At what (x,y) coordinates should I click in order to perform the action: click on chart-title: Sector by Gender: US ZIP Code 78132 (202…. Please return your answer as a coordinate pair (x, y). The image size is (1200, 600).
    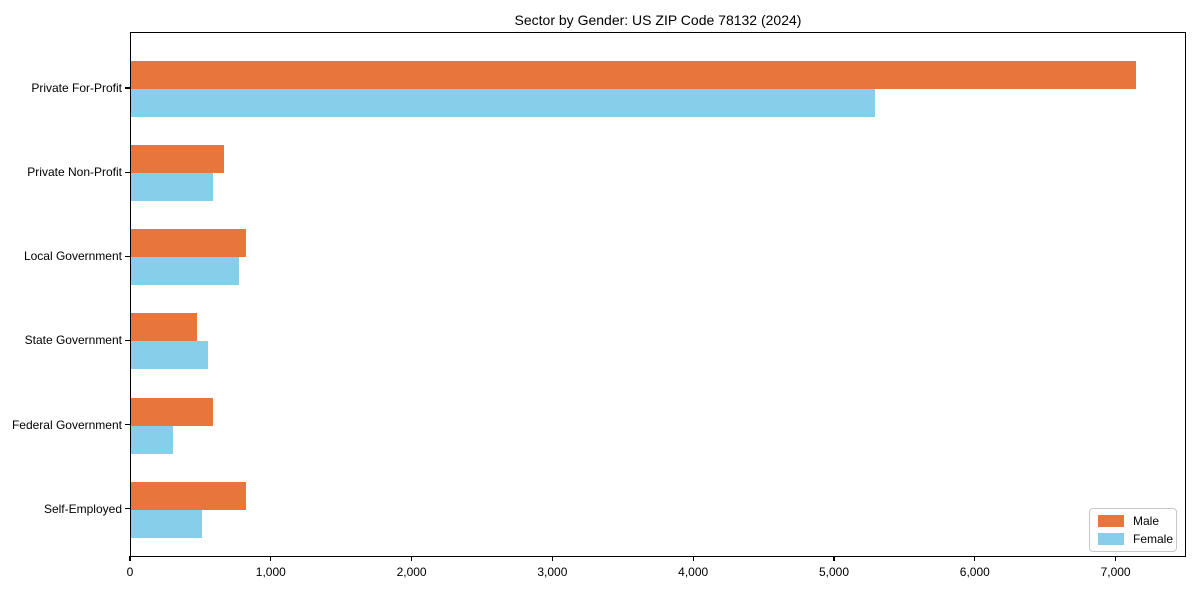
    Looking at the image, I should click on (658, 20).